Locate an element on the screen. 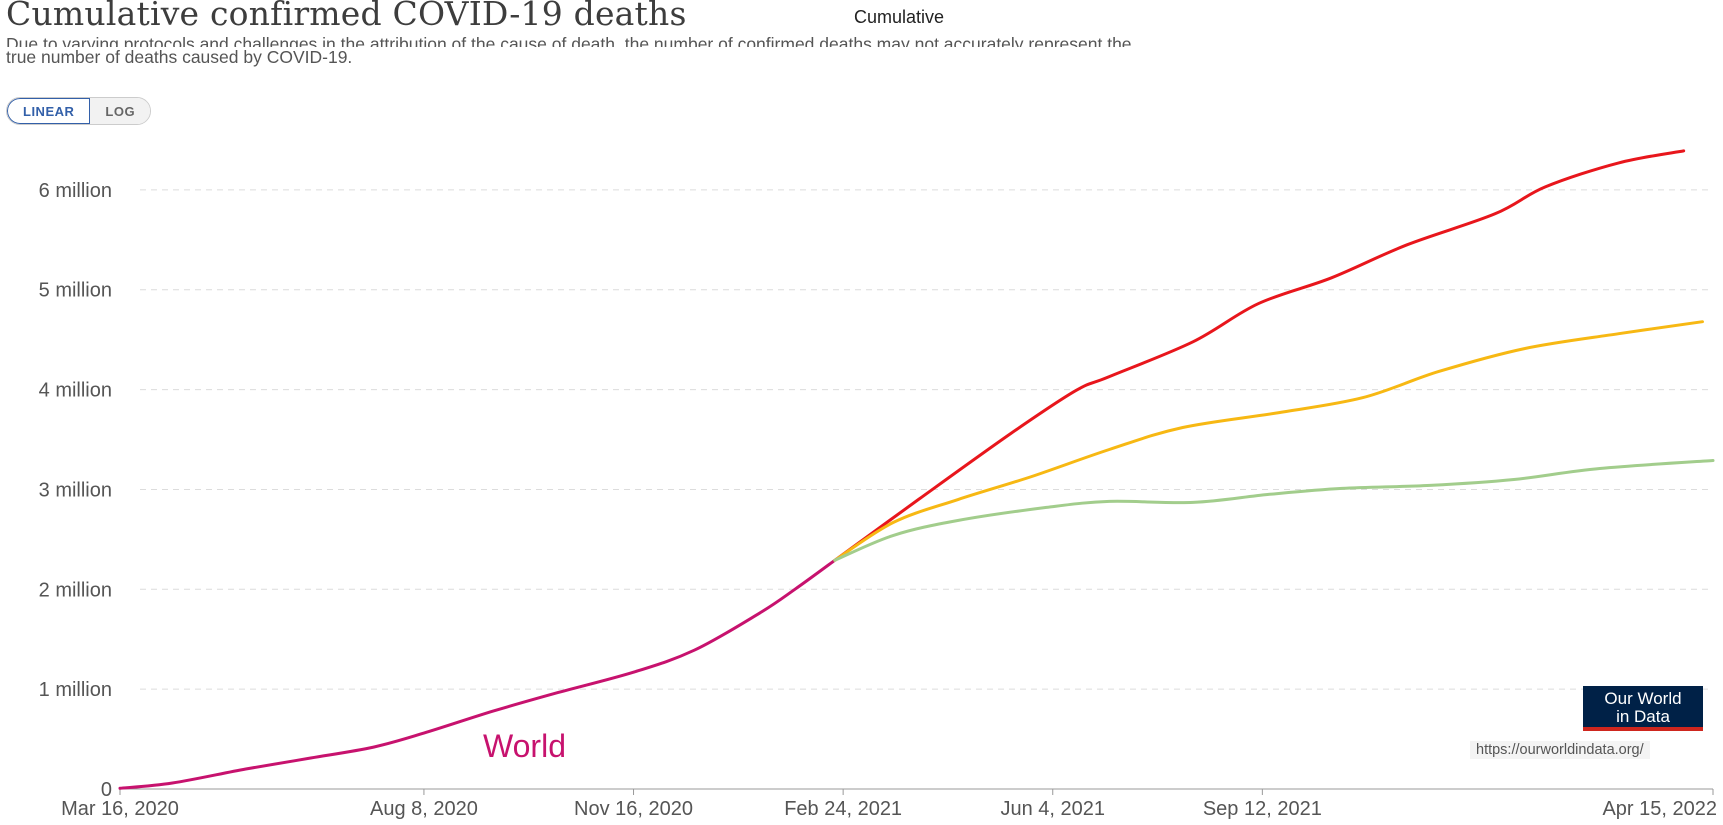  metric-tag: Cumulative is located at coordinates (899, 17).